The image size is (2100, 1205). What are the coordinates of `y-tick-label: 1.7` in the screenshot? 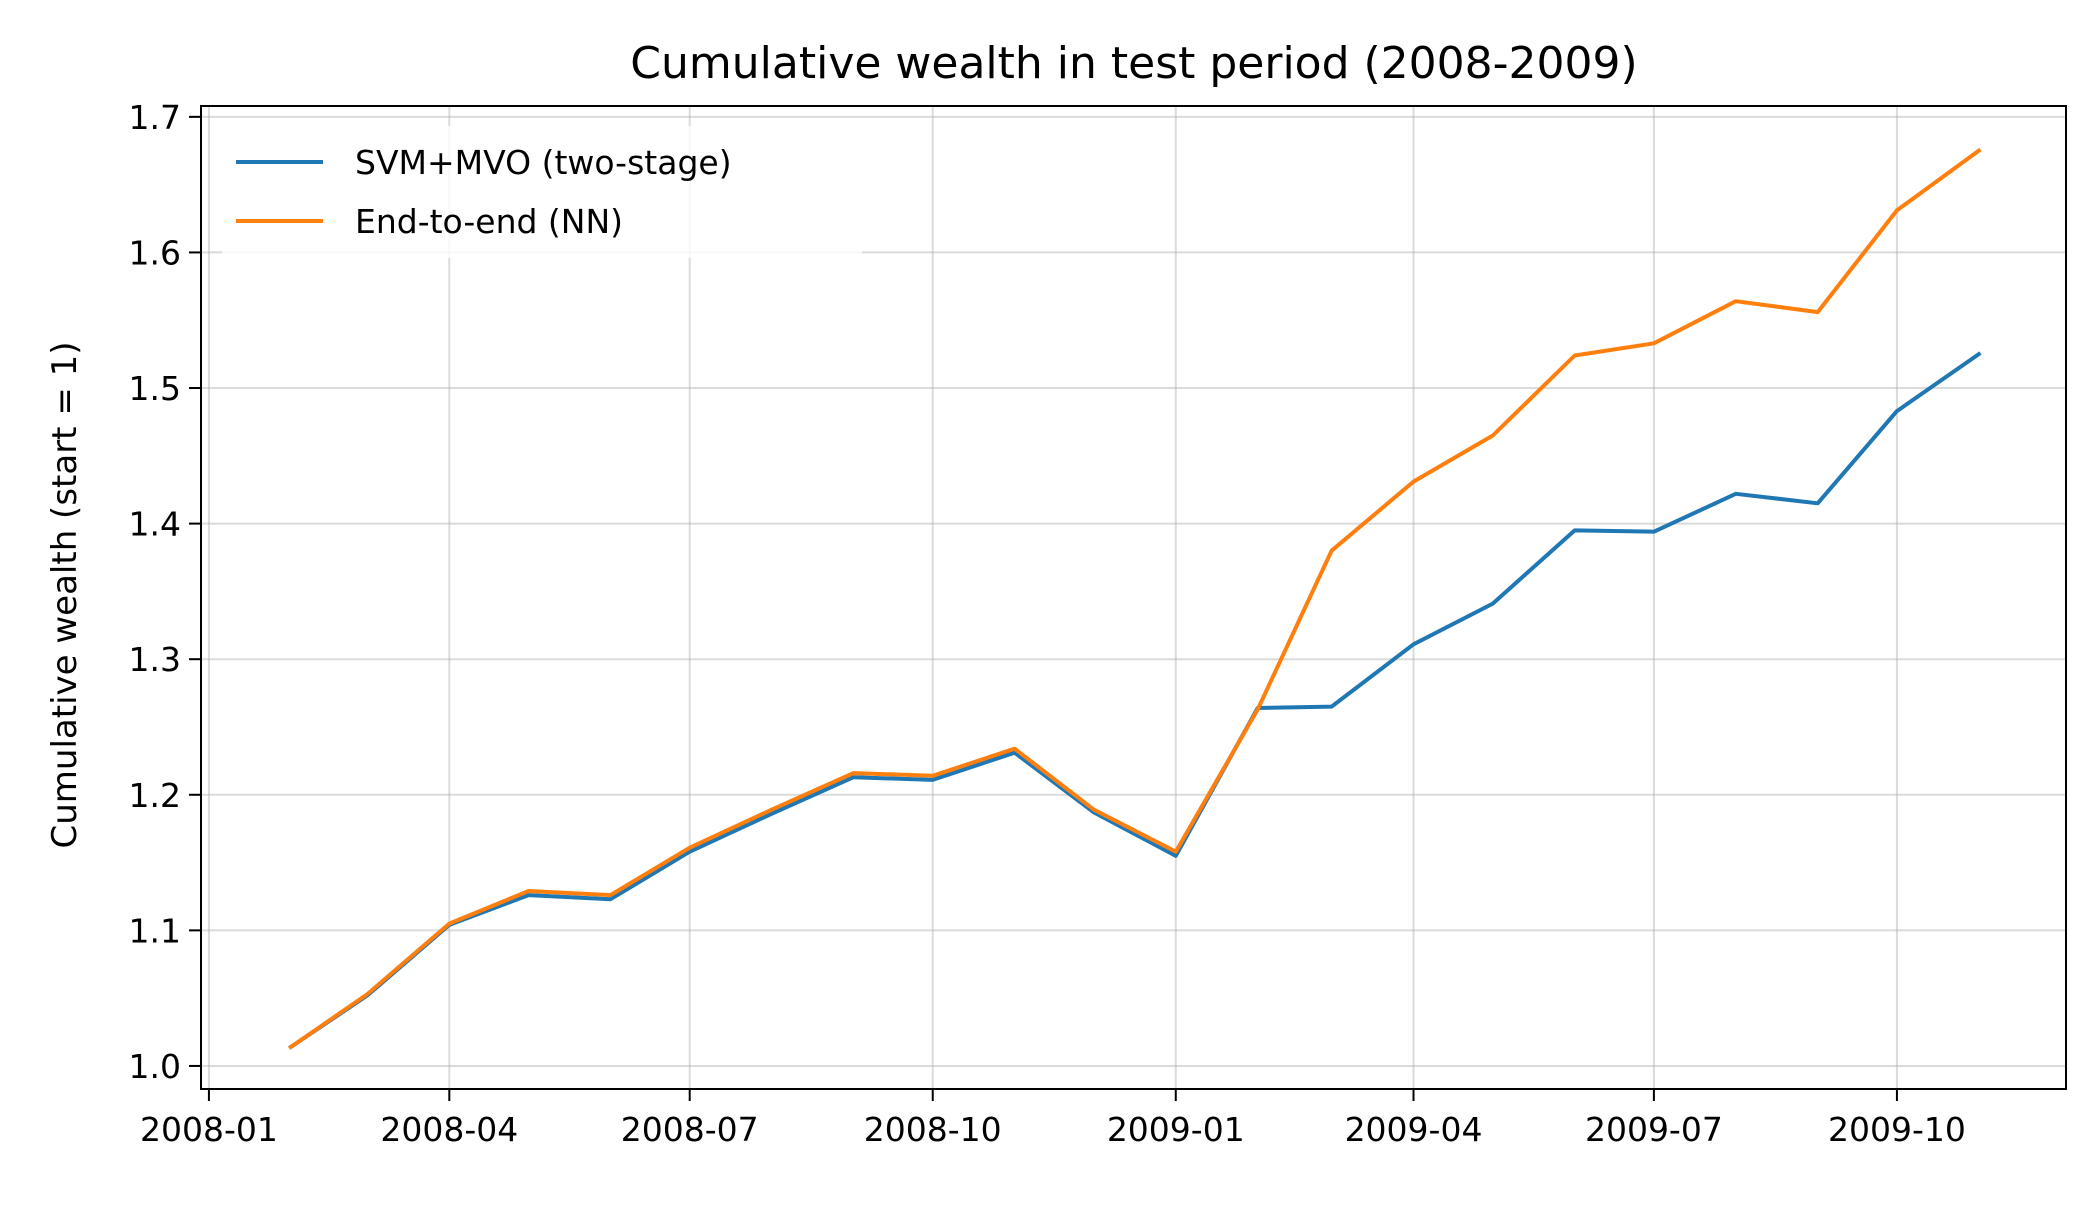 It's located at (155, 117).